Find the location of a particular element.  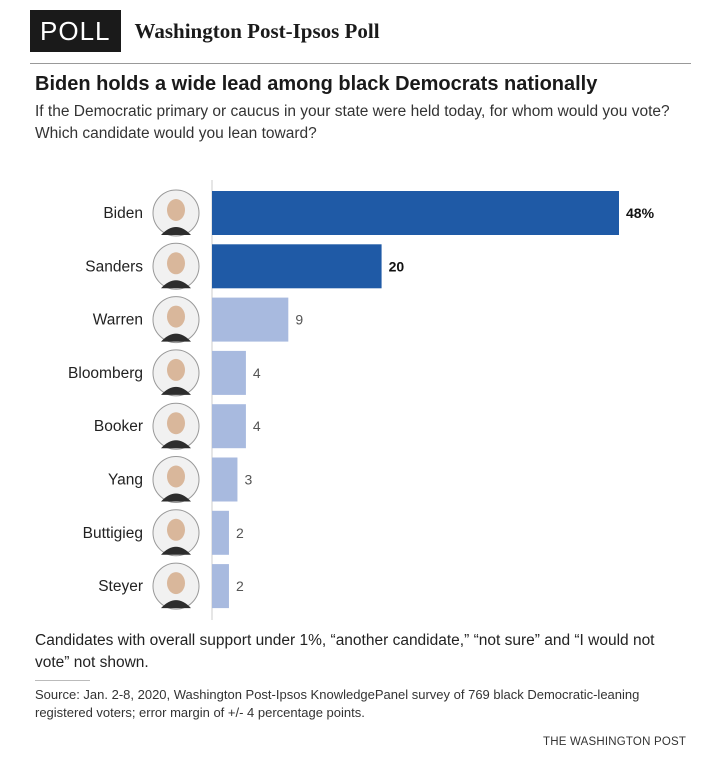

value-label-buttigieg: 2 is located at coordinates (240, 533).